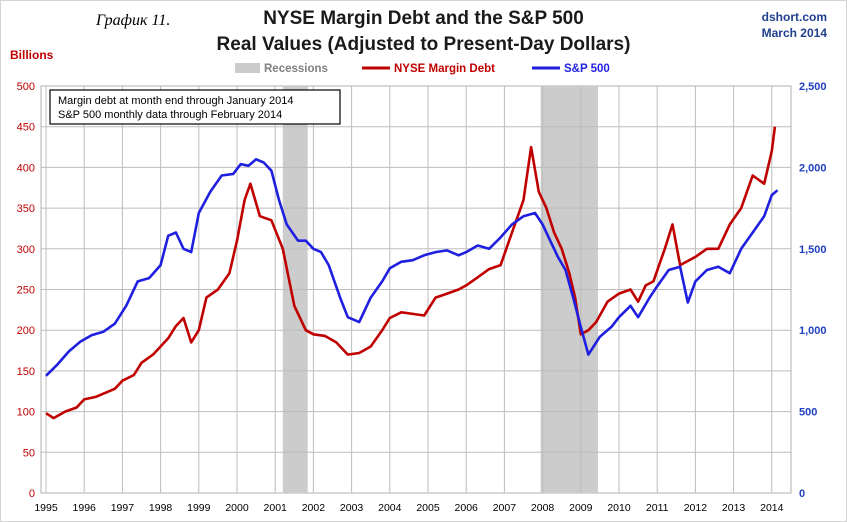 The image size is (847, 522). I want to click on y-tick-label: 400, so click(26, 168).